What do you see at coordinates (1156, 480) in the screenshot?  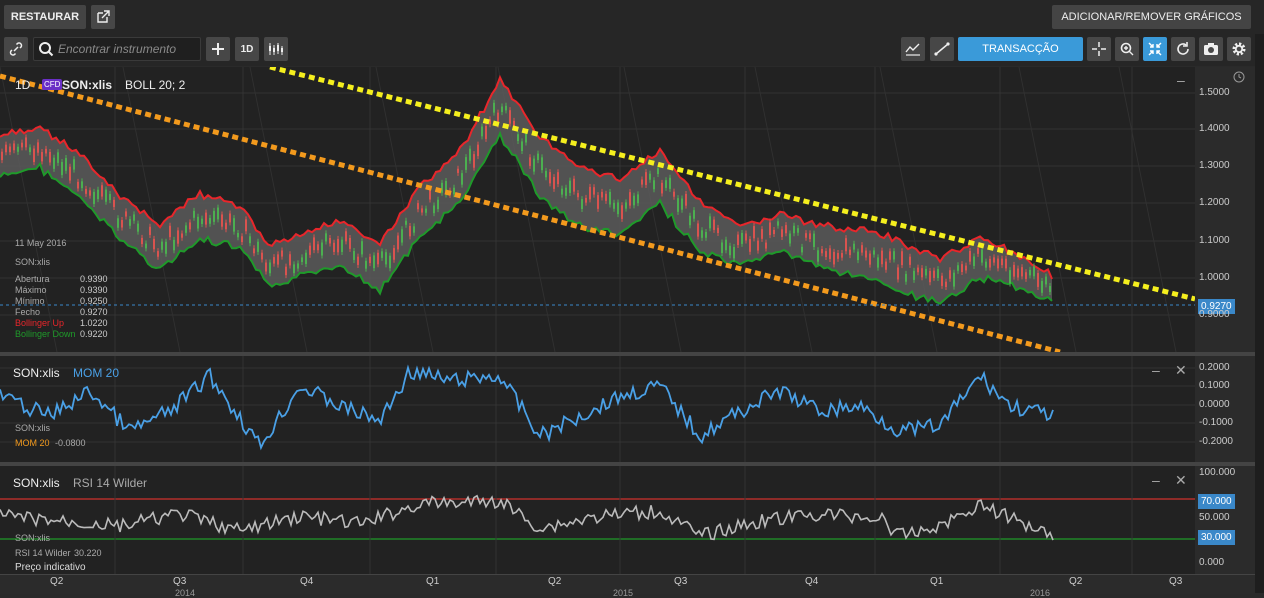 I see `rsi-minimize-icon: –` at bounding box center [1156, 480].